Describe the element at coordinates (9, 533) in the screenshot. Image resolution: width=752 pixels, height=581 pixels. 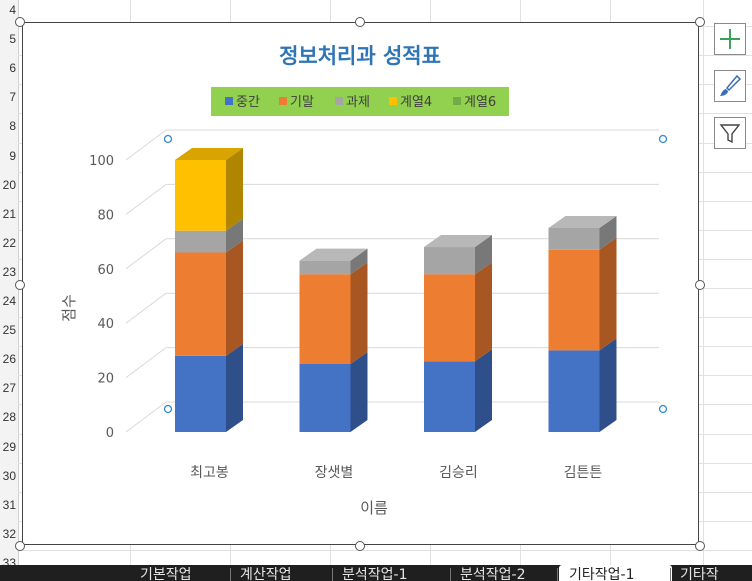
I see `row-number: 32` at that location.